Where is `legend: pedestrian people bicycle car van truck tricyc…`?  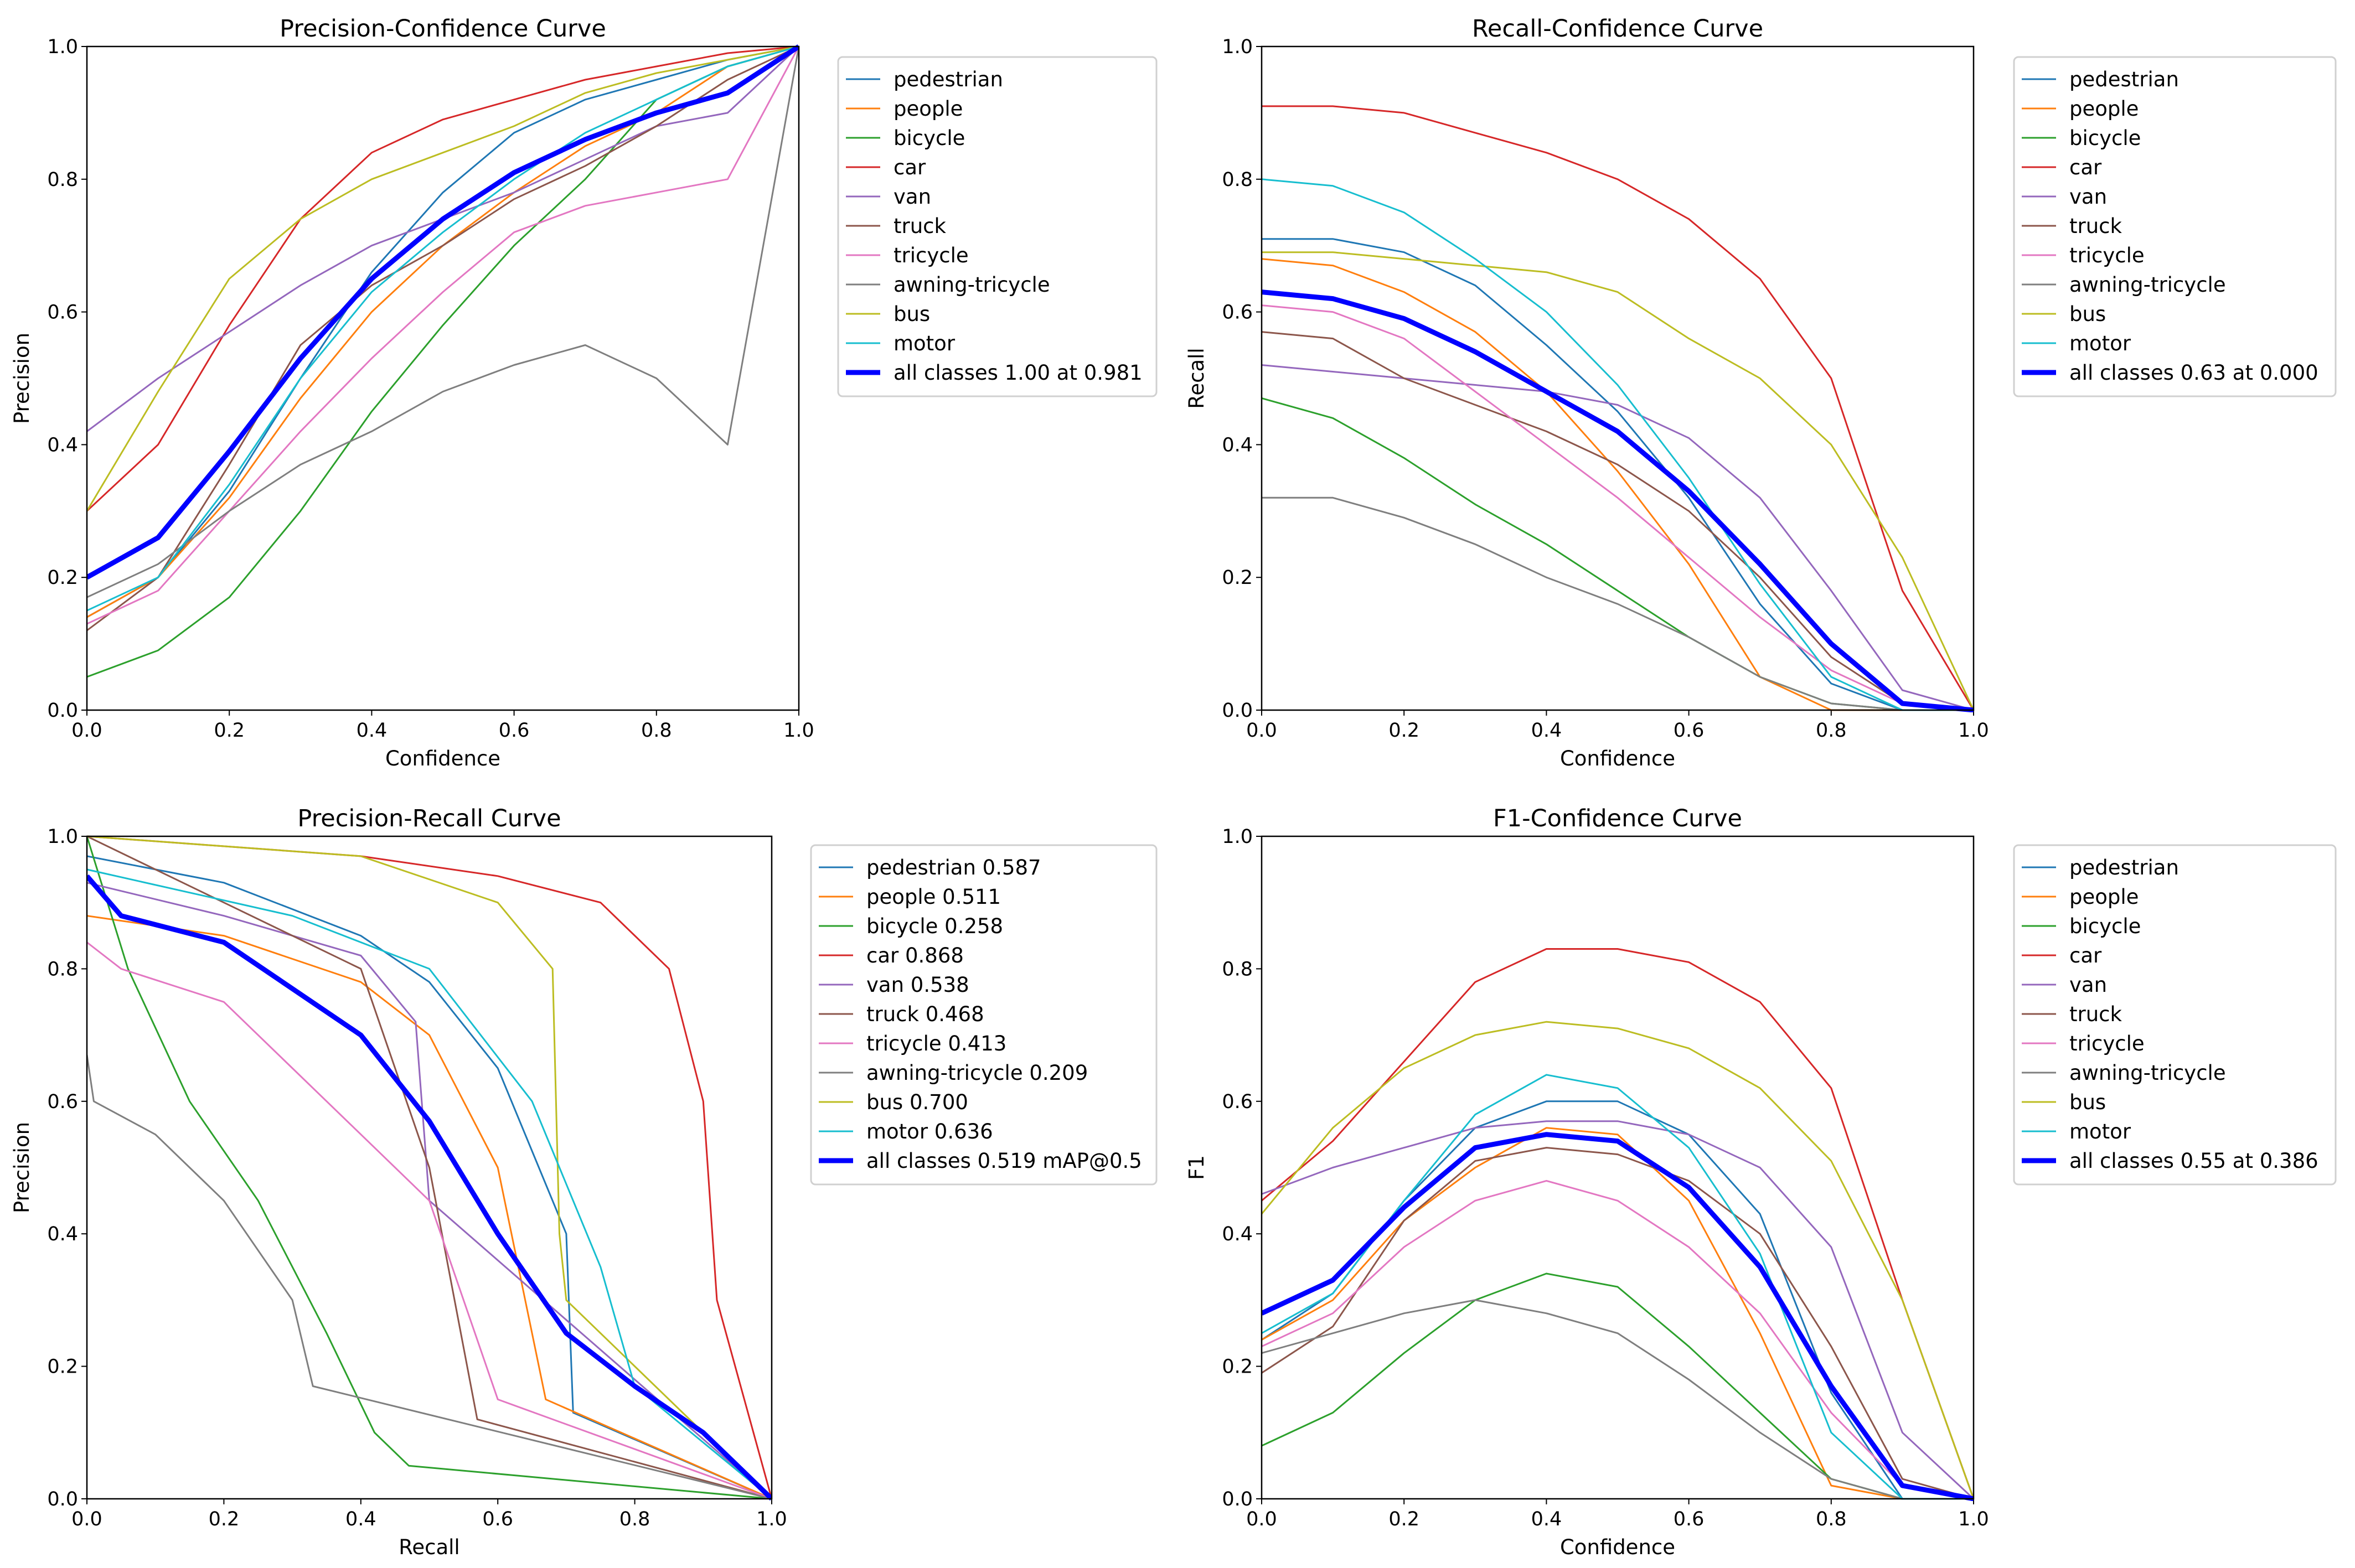 legend: pedestrian people bicycle car van truck tricyc… is located at coordinates (2175, 1015).